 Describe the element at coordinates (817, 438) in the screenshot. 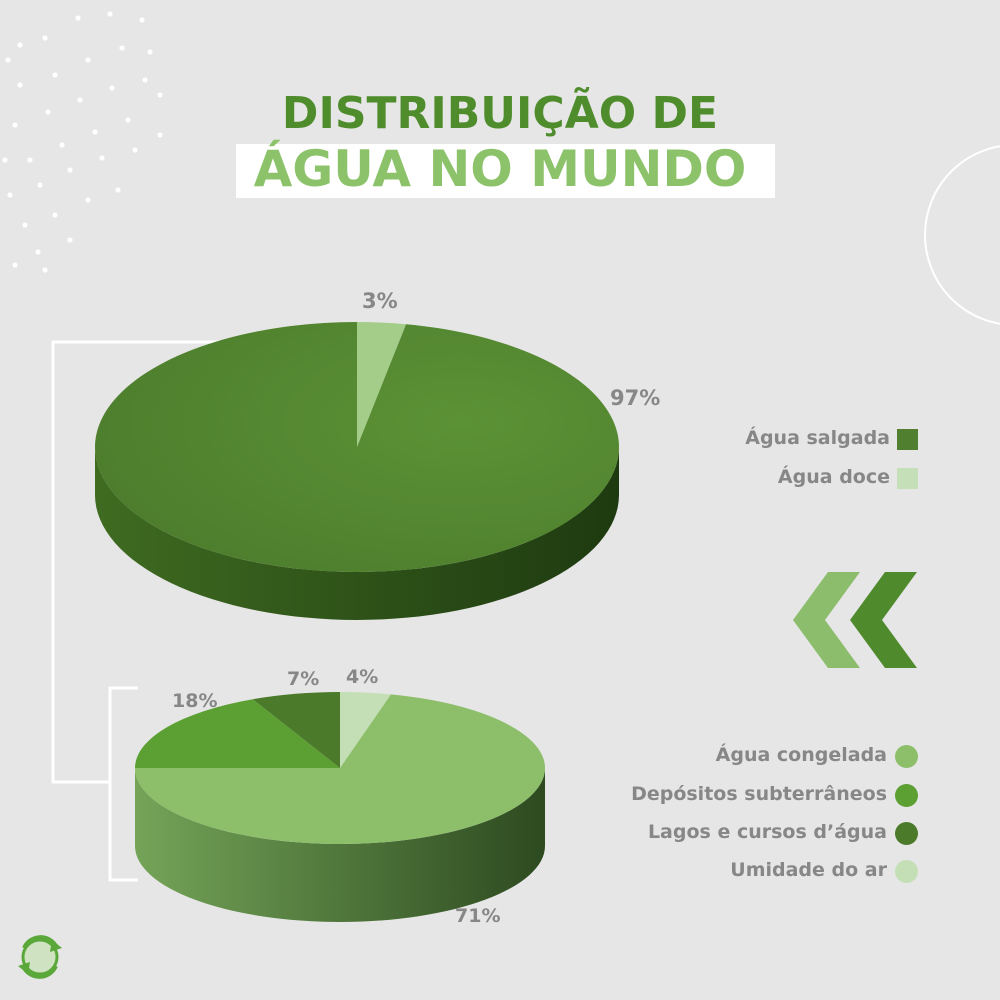

I see `legend-label-salt-water: Água salgada` at that location.